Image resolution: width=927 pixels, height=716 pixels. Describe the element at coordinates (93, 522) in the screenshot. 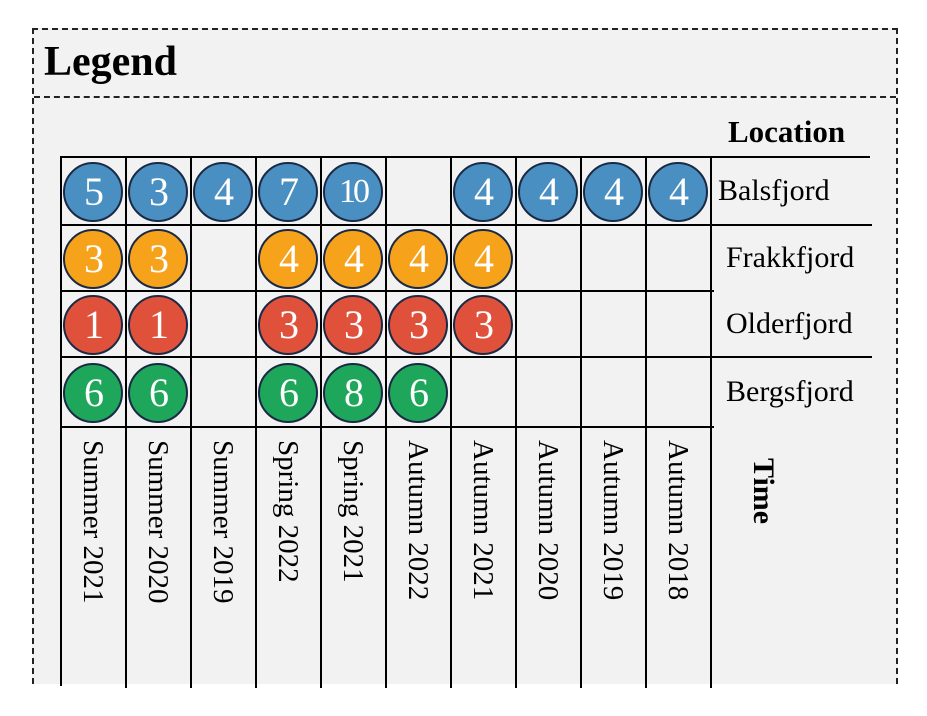

I see `time-label: Summer 2021` at that location.